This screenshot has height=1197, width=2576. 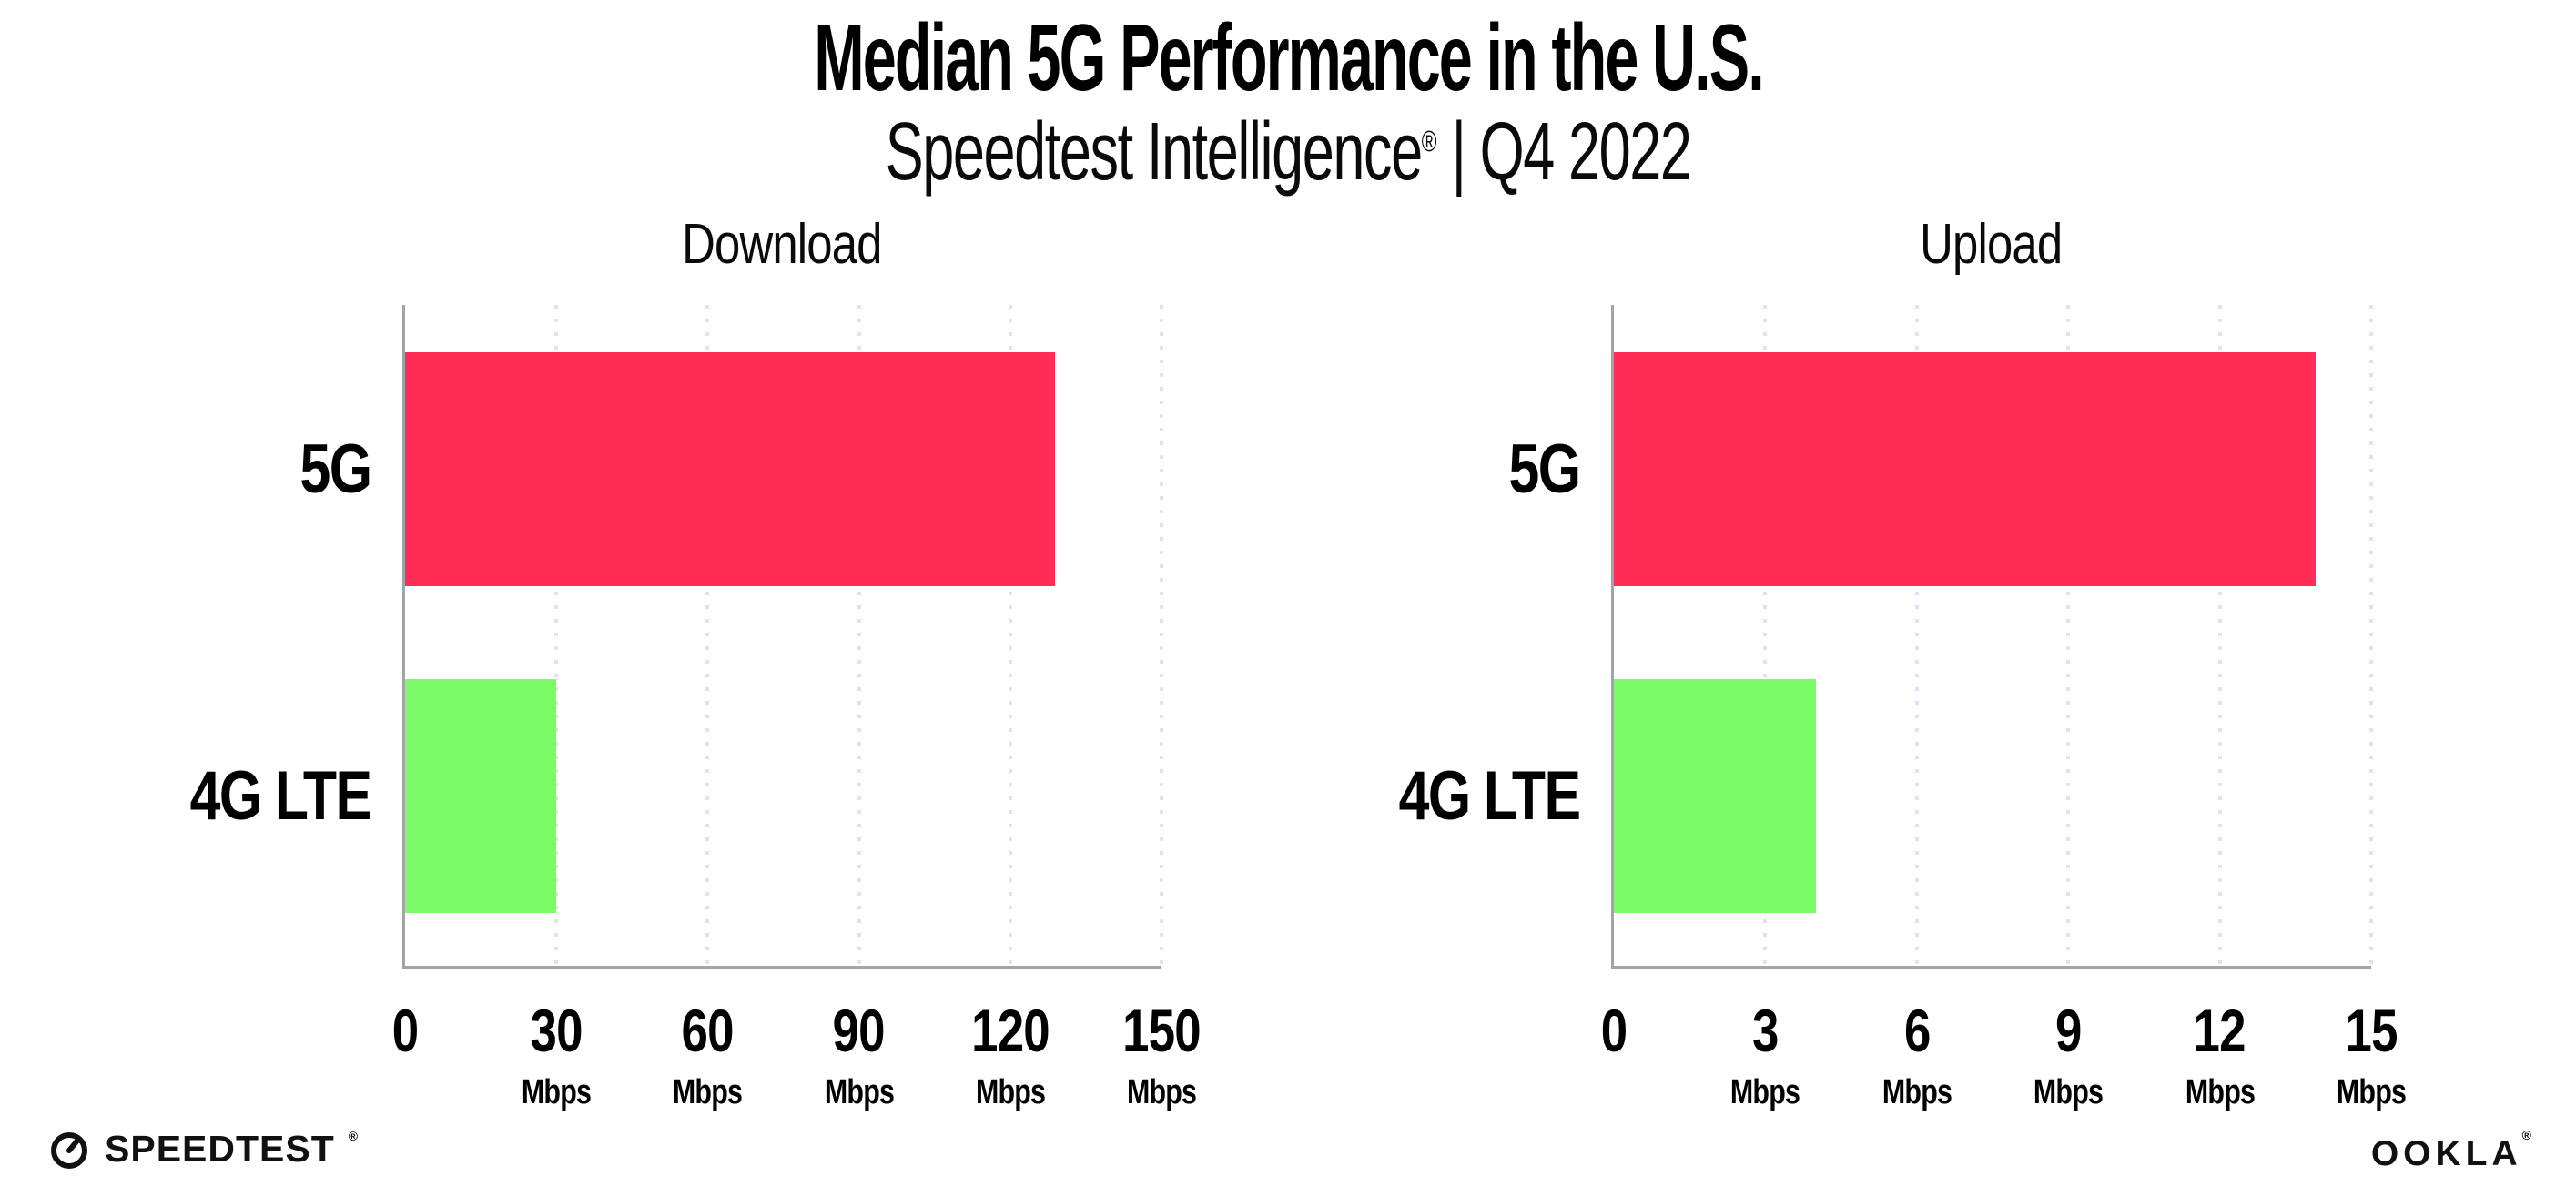 What do you see at coordinates (2220, 1054) in the screenshot?
I see `x-tick-12: 12 Mbps` at bounding box center [2220, 1054].